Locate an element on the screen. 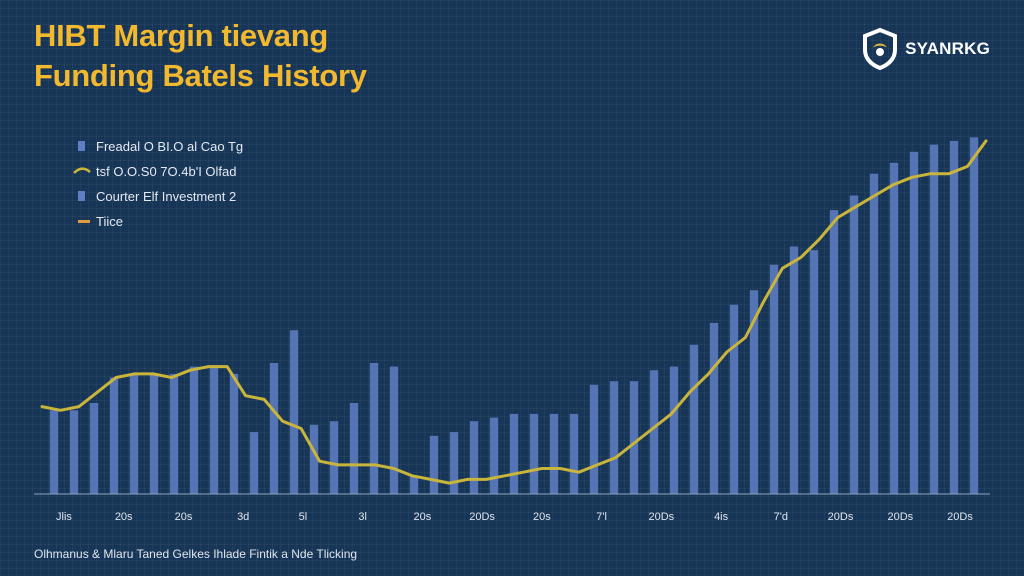 This screenshot has height=576, width=1024. brand-name: SYANRKG is located at coordinates (947, 48).